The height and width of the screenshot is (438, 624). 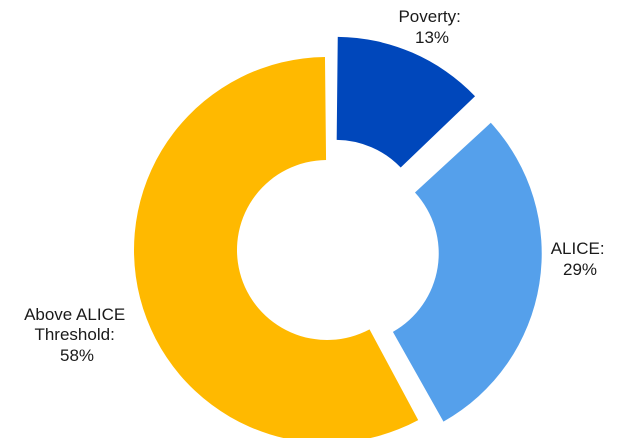 I want to click on alice-label: ALICE: 29%, so click(x=580, y=259).